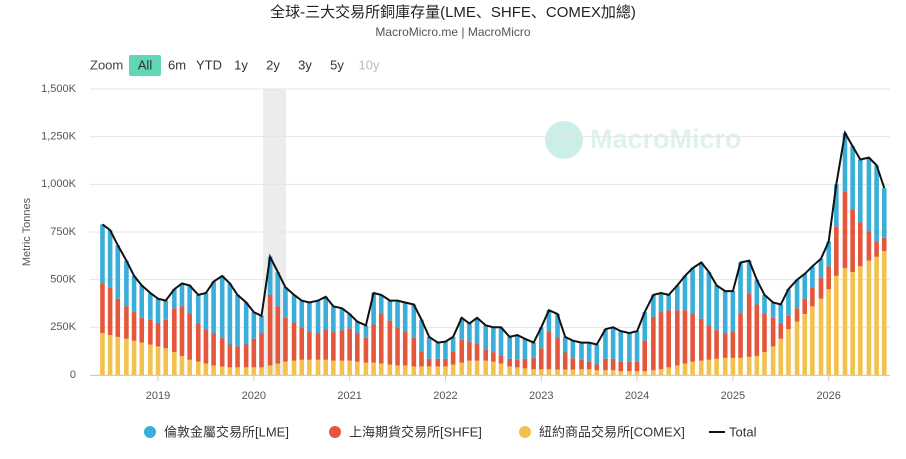 Image resolution: width=906 pixels, height=459 pixels. What do you see at coordinates (369, 64) in the screenshot?
I see `zoom-button: 10y` at bounding box center [369, 64].